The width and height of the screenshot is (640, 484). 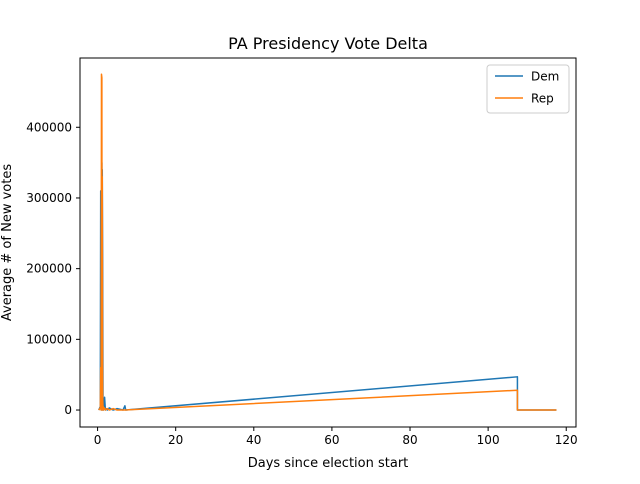 I want to click on x-tick-label: 60, so click(x=331, y=440).